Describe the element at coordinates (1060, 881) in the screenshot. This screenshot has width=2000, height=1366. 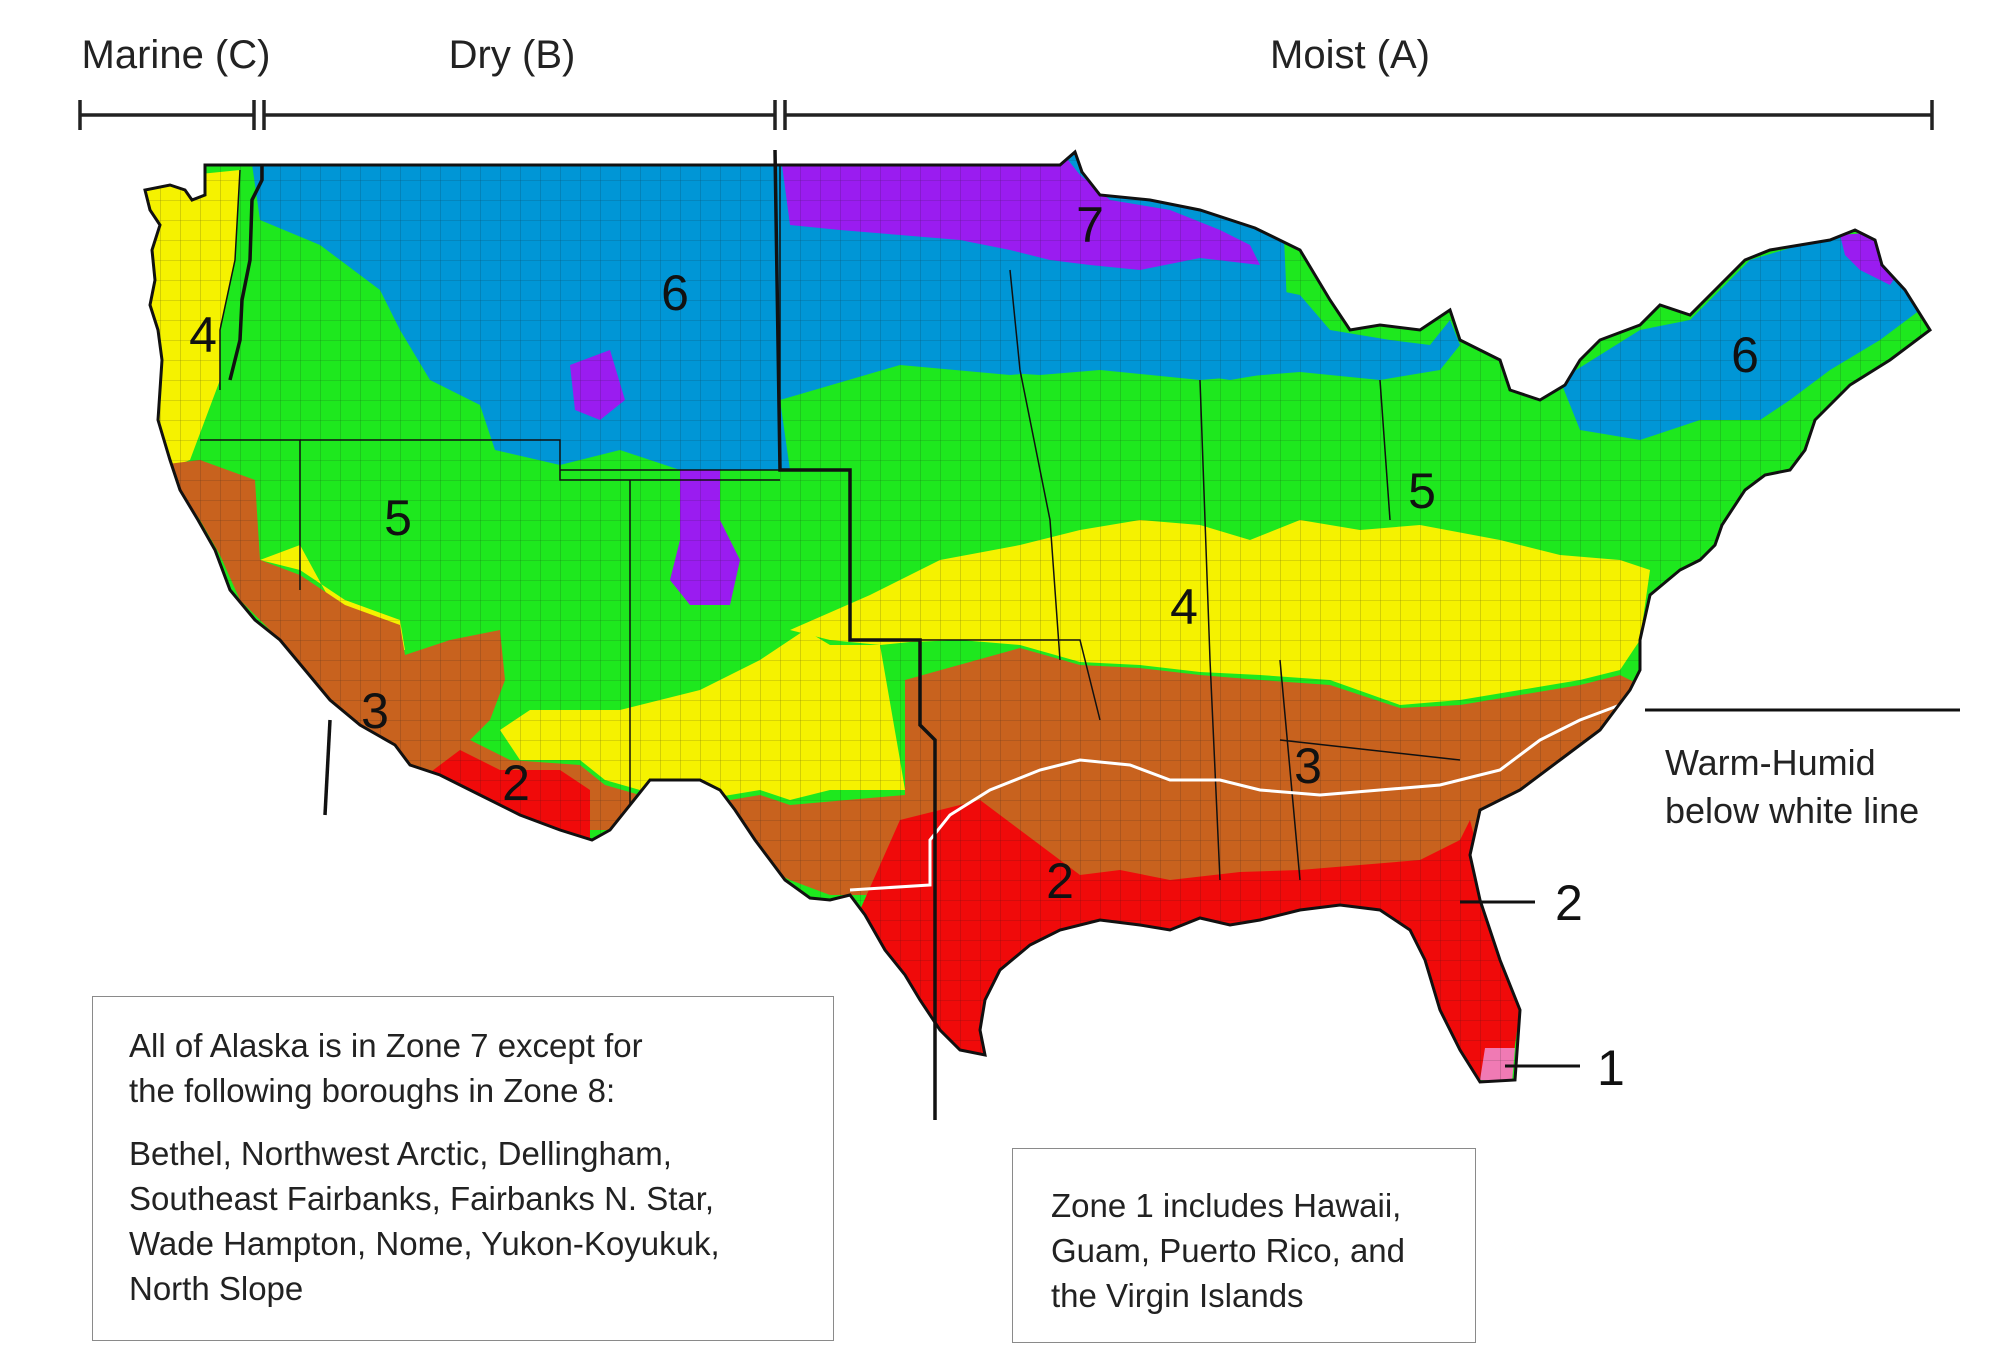
I see `zone-label-2-gulf: 2` at that location.